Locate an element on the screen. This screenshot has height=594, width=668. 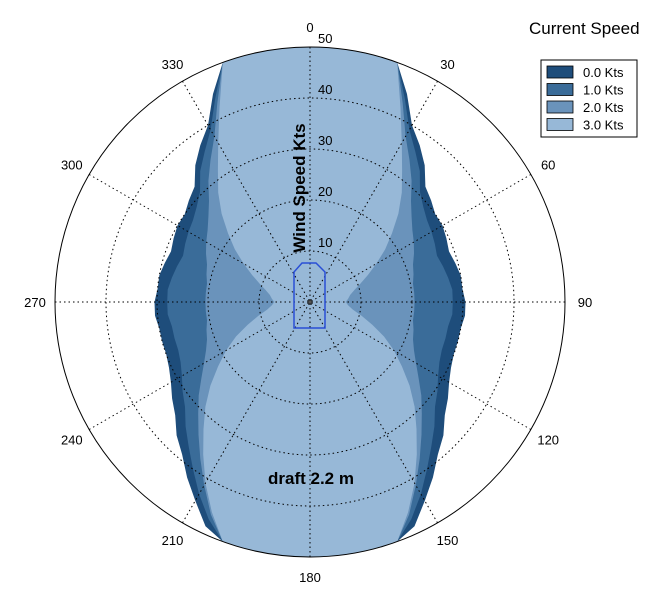
angle-label-150: 150 is located at coordinates (448, 540).